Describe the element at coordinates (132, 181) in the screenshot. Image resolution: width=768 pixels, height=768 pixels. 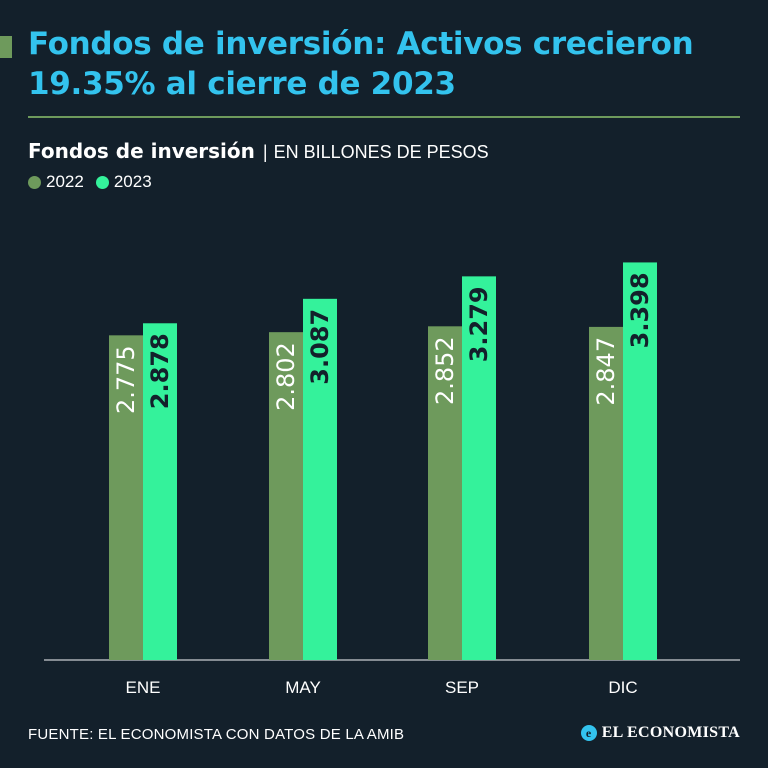
I see `legend-label-2023: 2023` at that location.